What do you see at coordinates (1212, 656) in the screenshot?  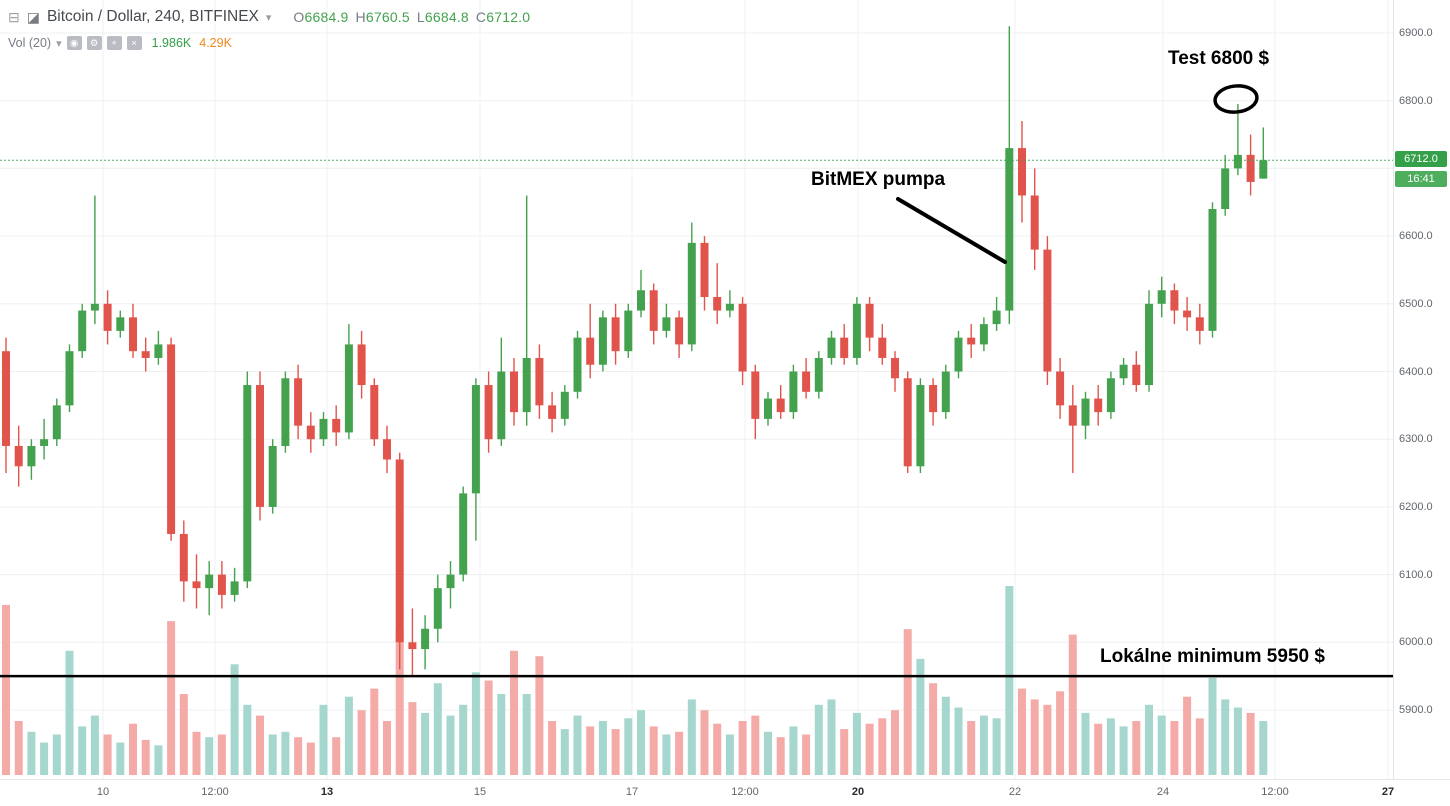 I see `annotation-lokalne-minimum: Lokálne minimum 5950 $` at bounding box center [1212, 656].